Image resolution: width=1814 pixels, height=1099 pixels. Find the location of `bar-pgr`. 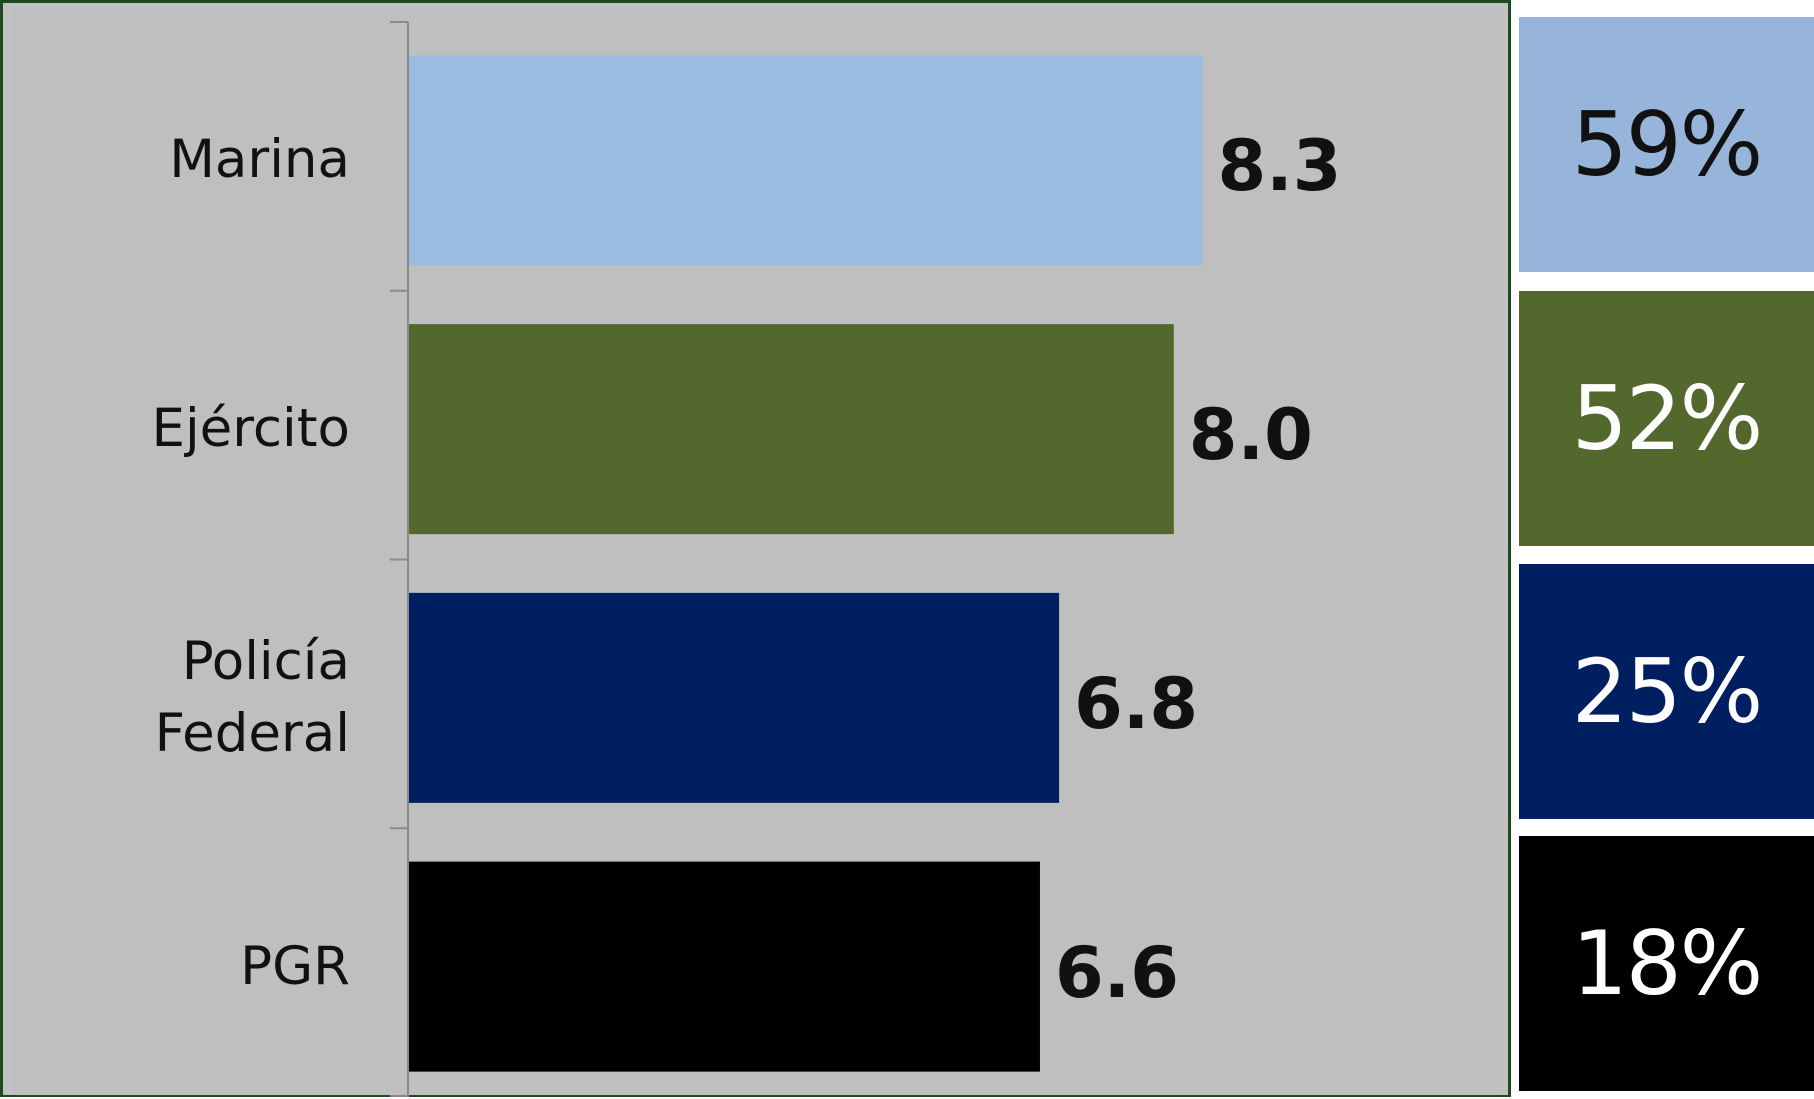

bar-pgr is located at coordinates (724, 966).